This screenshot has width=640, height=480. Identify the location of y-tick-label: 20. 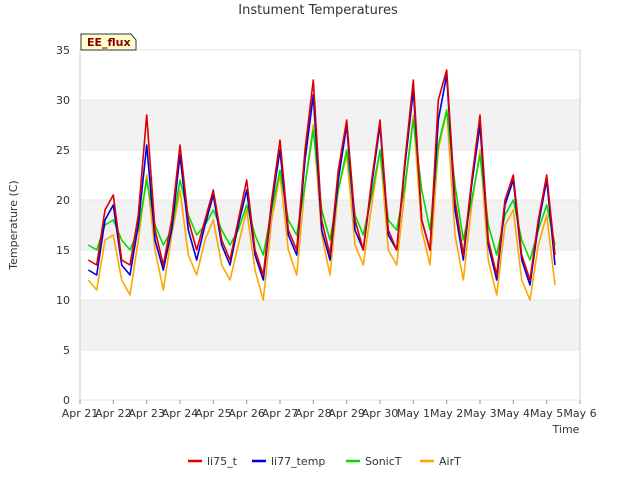
(63, 200).